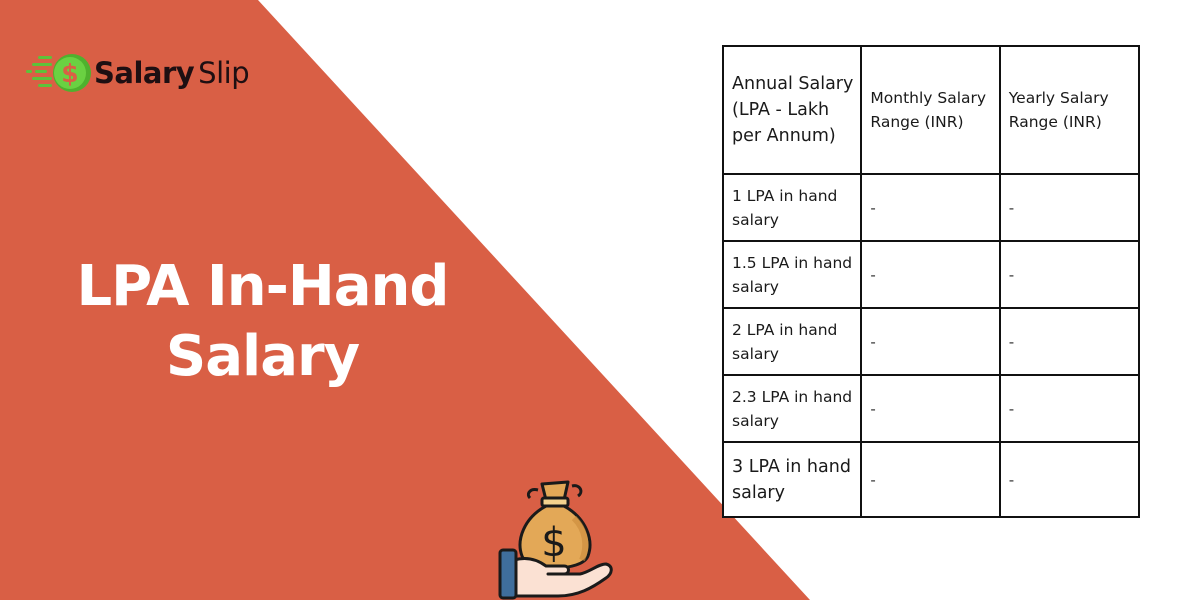  Describe the element at coordinates (262, 356) in the screenshot. I see `title-line-2: Salary` at that location.